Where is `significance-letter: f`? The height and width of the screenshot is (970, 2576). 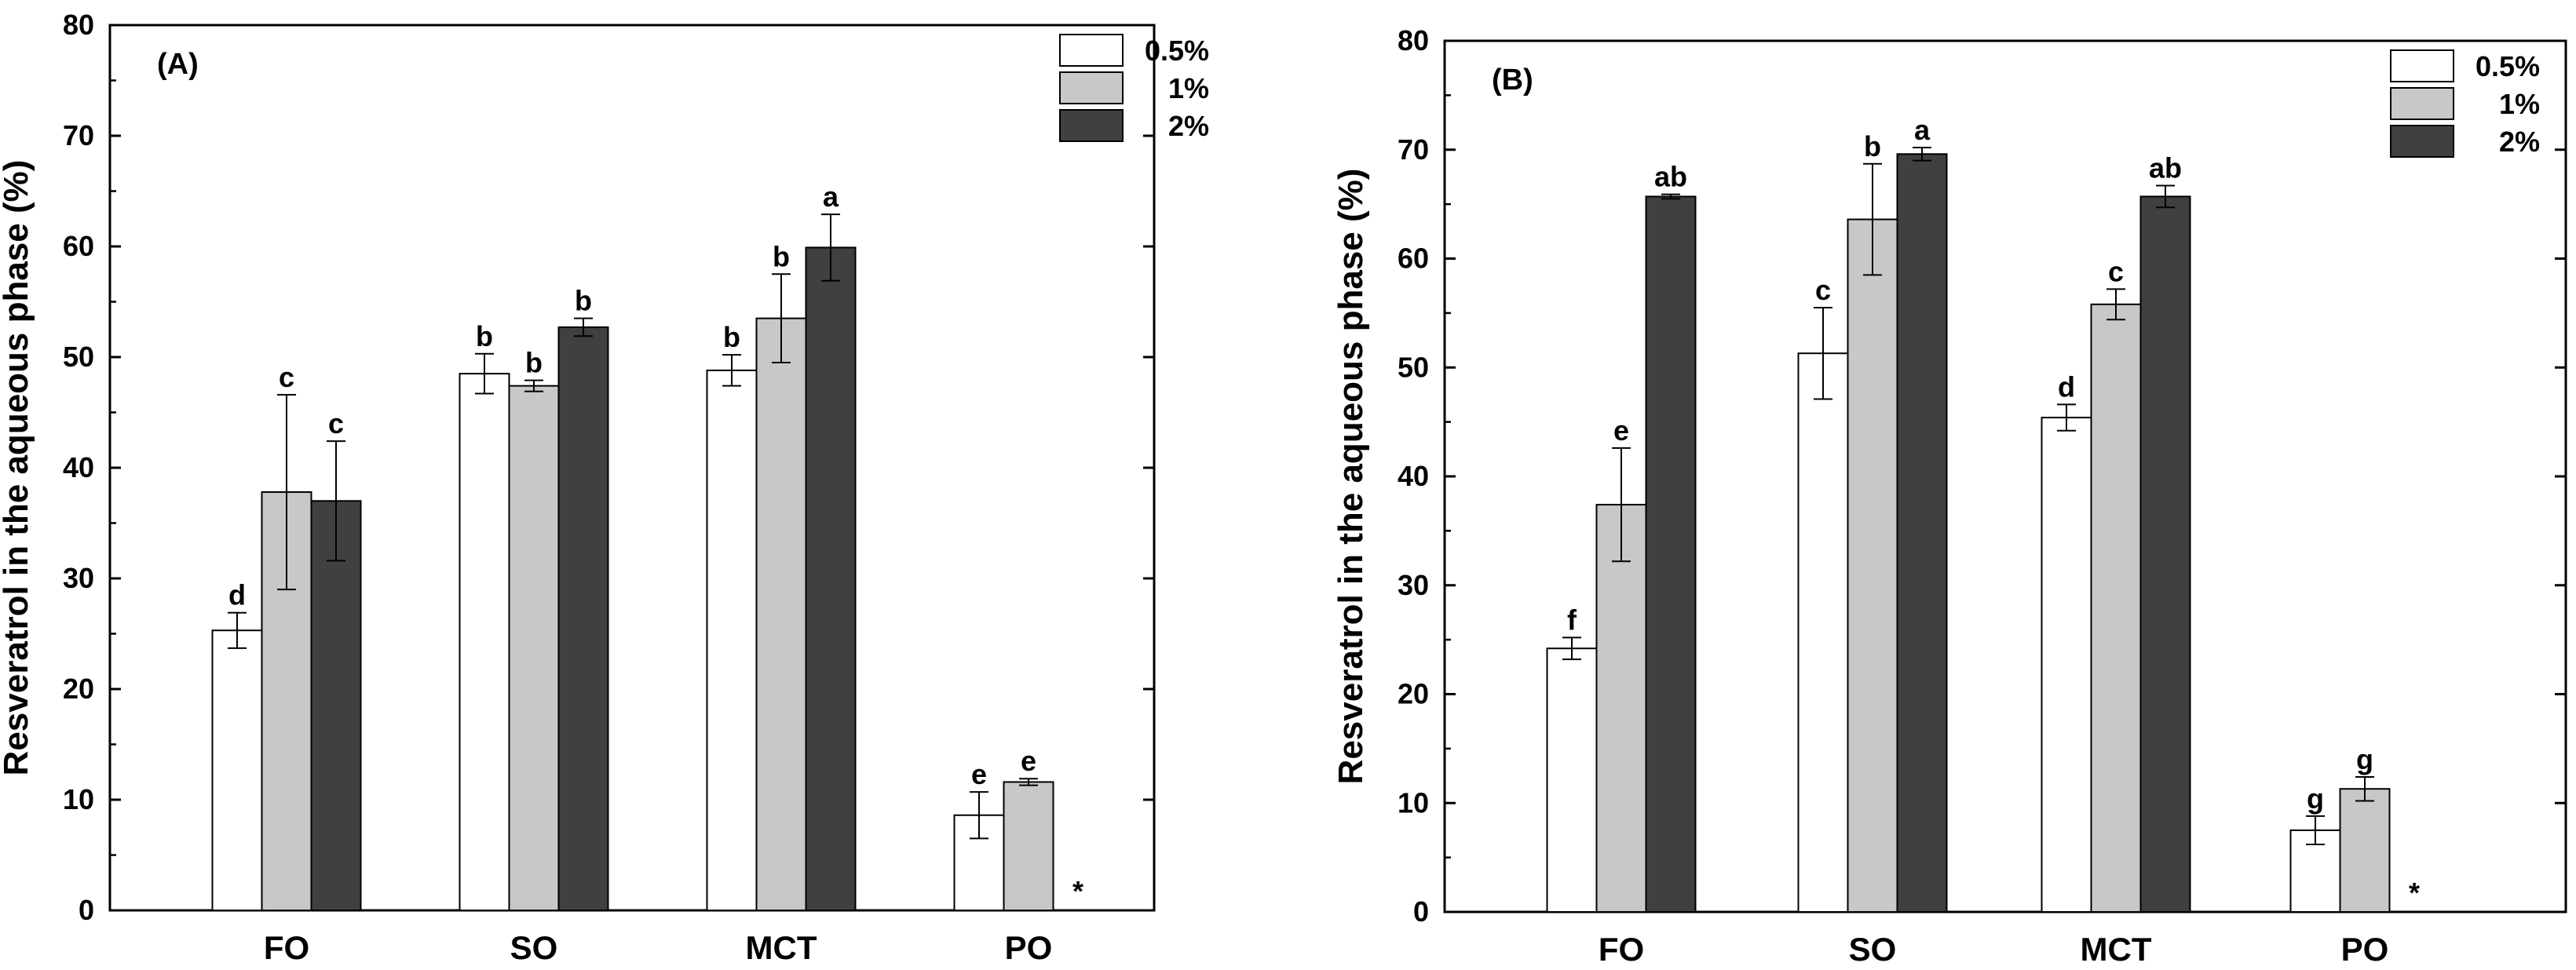 significance-letter: f is located at coordinates (1572, 620).